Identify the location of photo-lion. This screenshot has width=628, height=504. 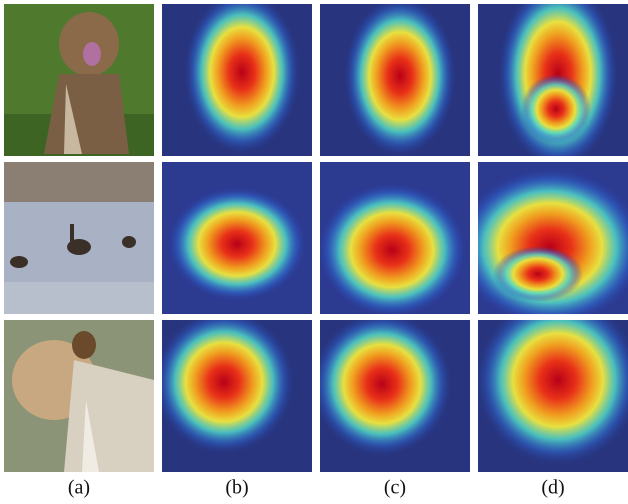
(79, 396).